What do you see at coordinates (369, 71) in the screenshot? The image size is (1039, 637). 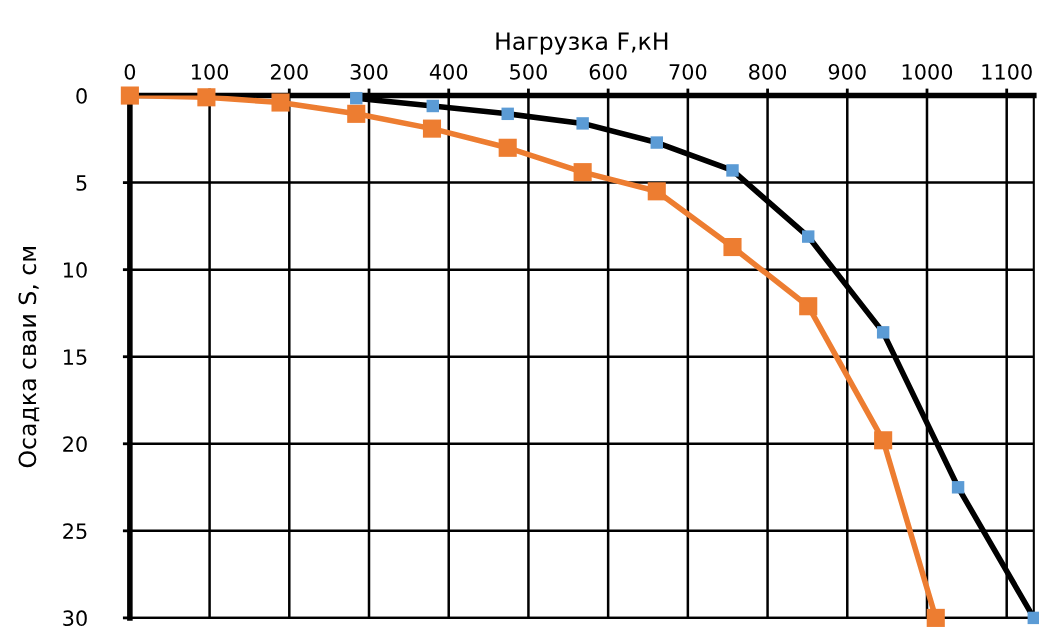 I see `x-tick-label: 300` at bounding box center [369, 71].